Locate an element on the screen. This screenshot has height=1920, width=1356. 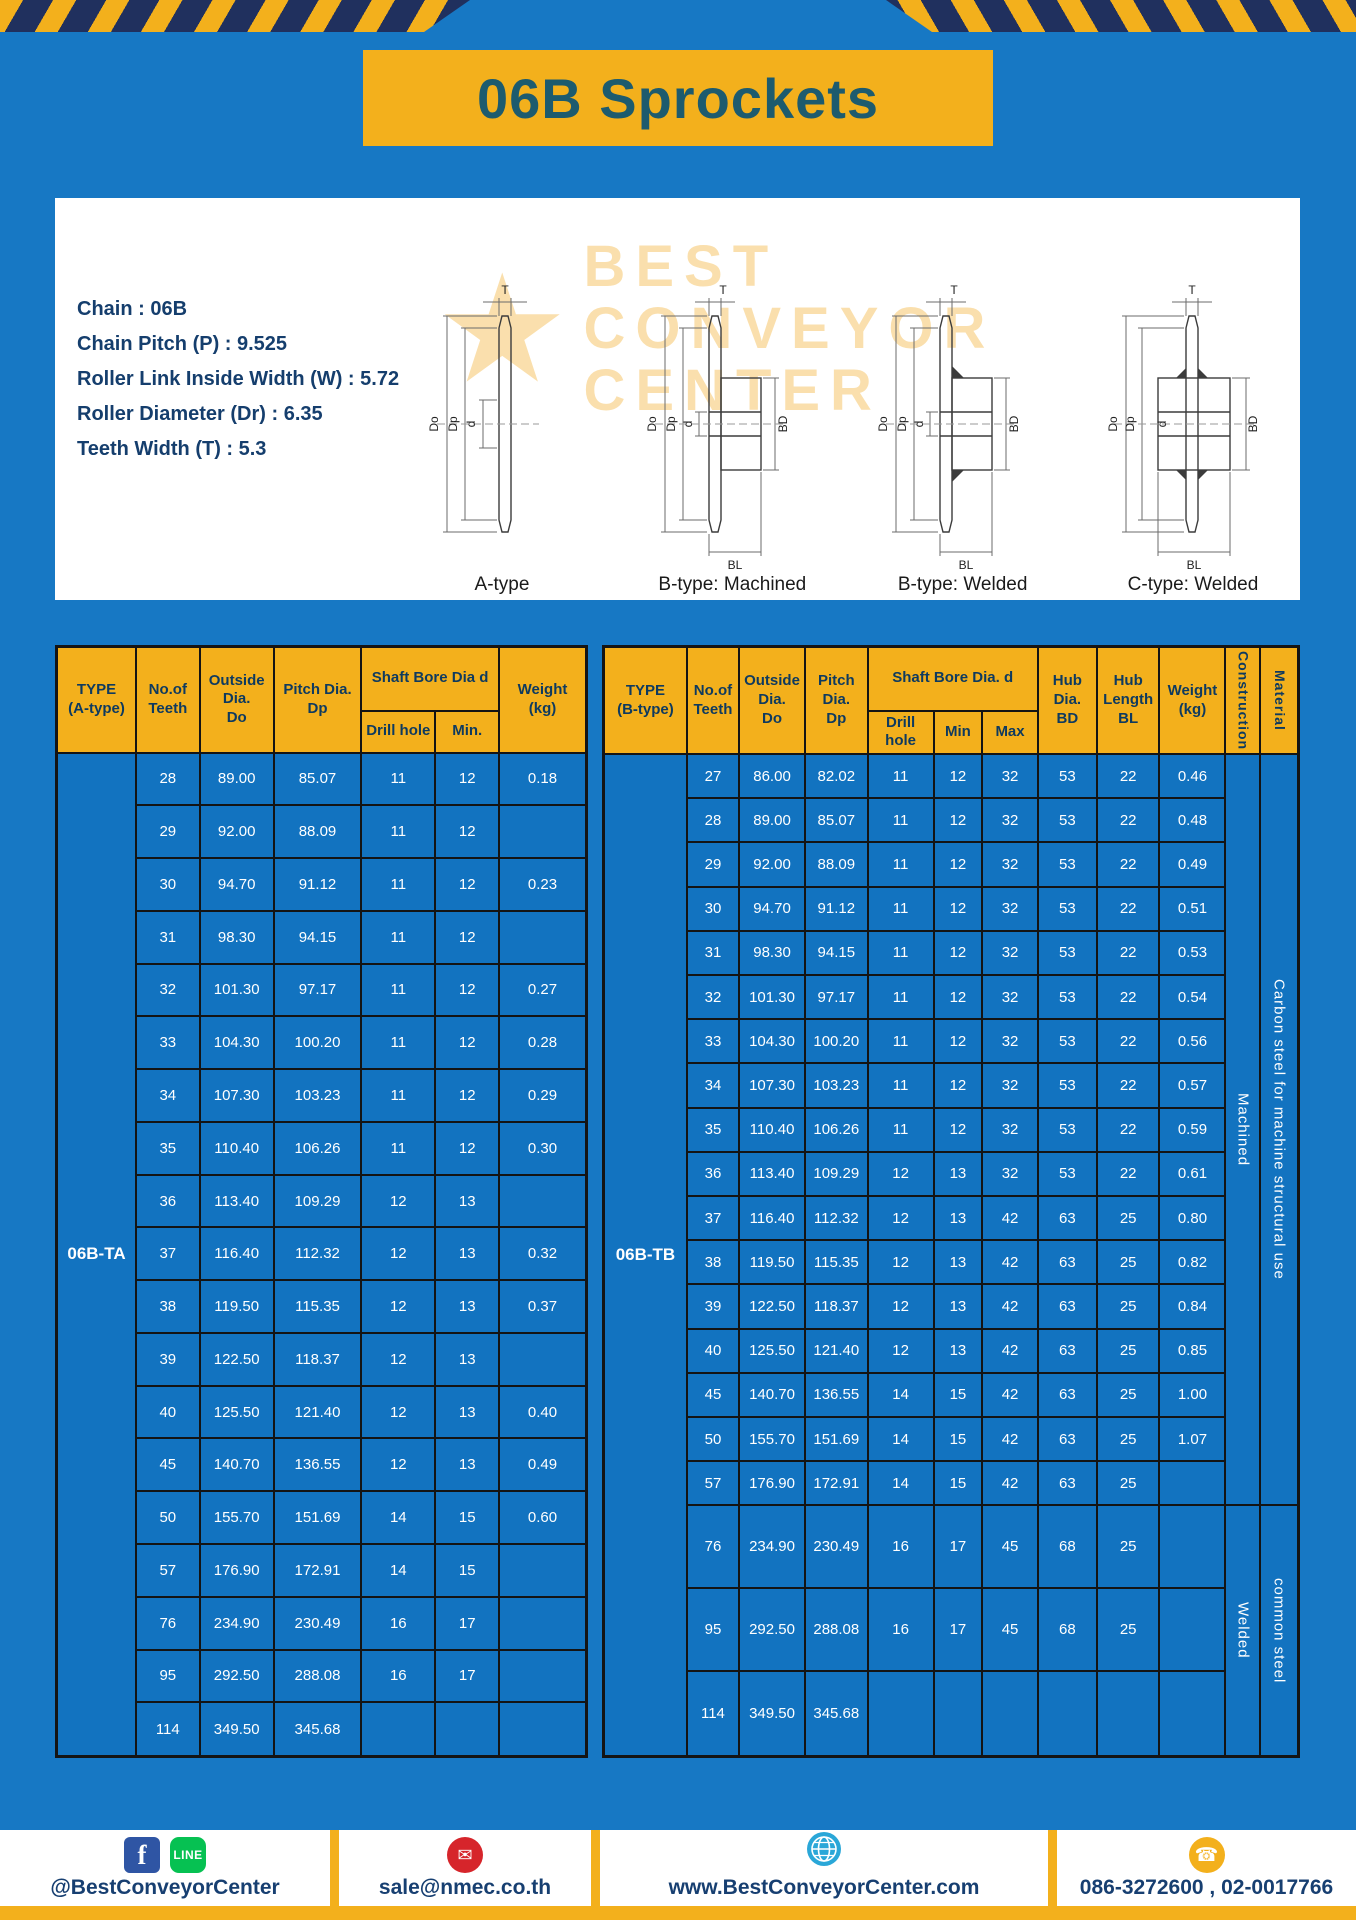
type-cell: 06B-TB is located at coordinates (645, 1255).